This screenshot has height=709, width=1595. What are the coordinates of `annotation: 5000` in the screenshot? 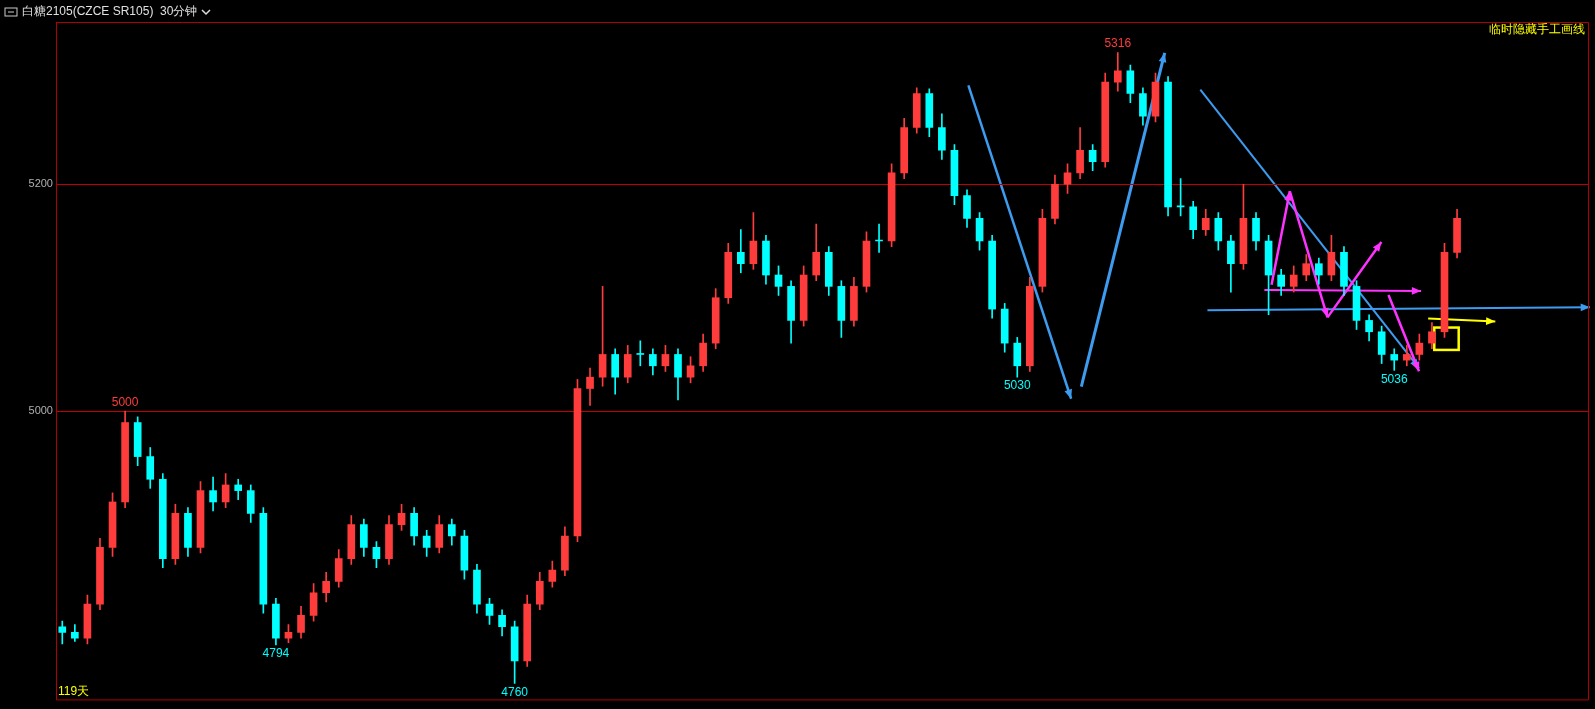 It's located at (125, 401).